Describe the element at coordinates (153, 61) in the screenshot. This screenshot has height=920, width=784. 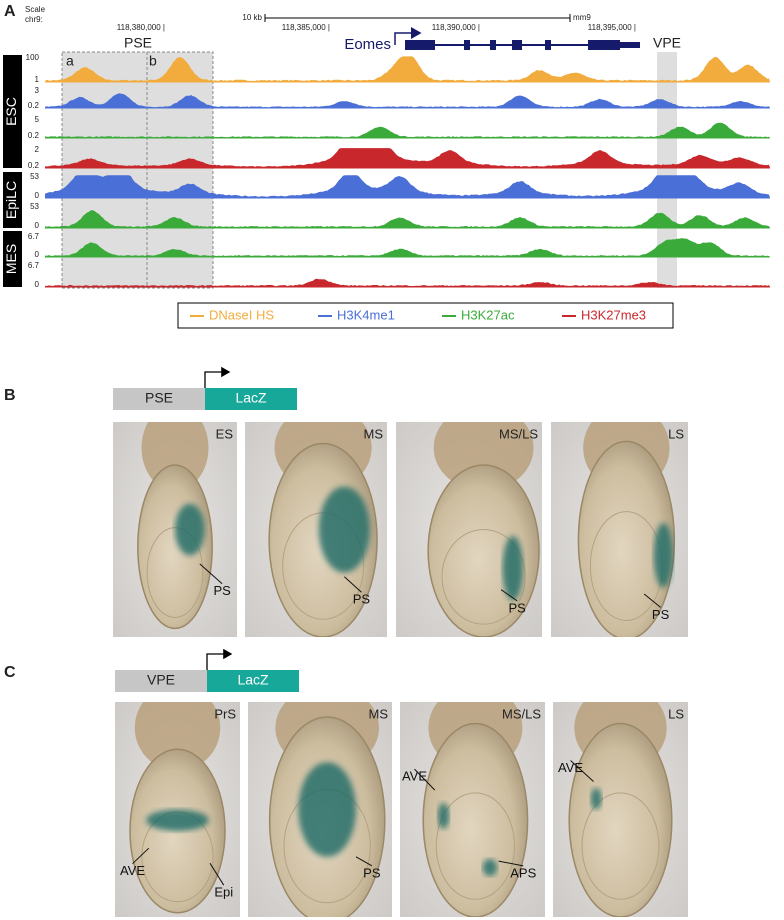
I see `subregion-label: b` at that location.